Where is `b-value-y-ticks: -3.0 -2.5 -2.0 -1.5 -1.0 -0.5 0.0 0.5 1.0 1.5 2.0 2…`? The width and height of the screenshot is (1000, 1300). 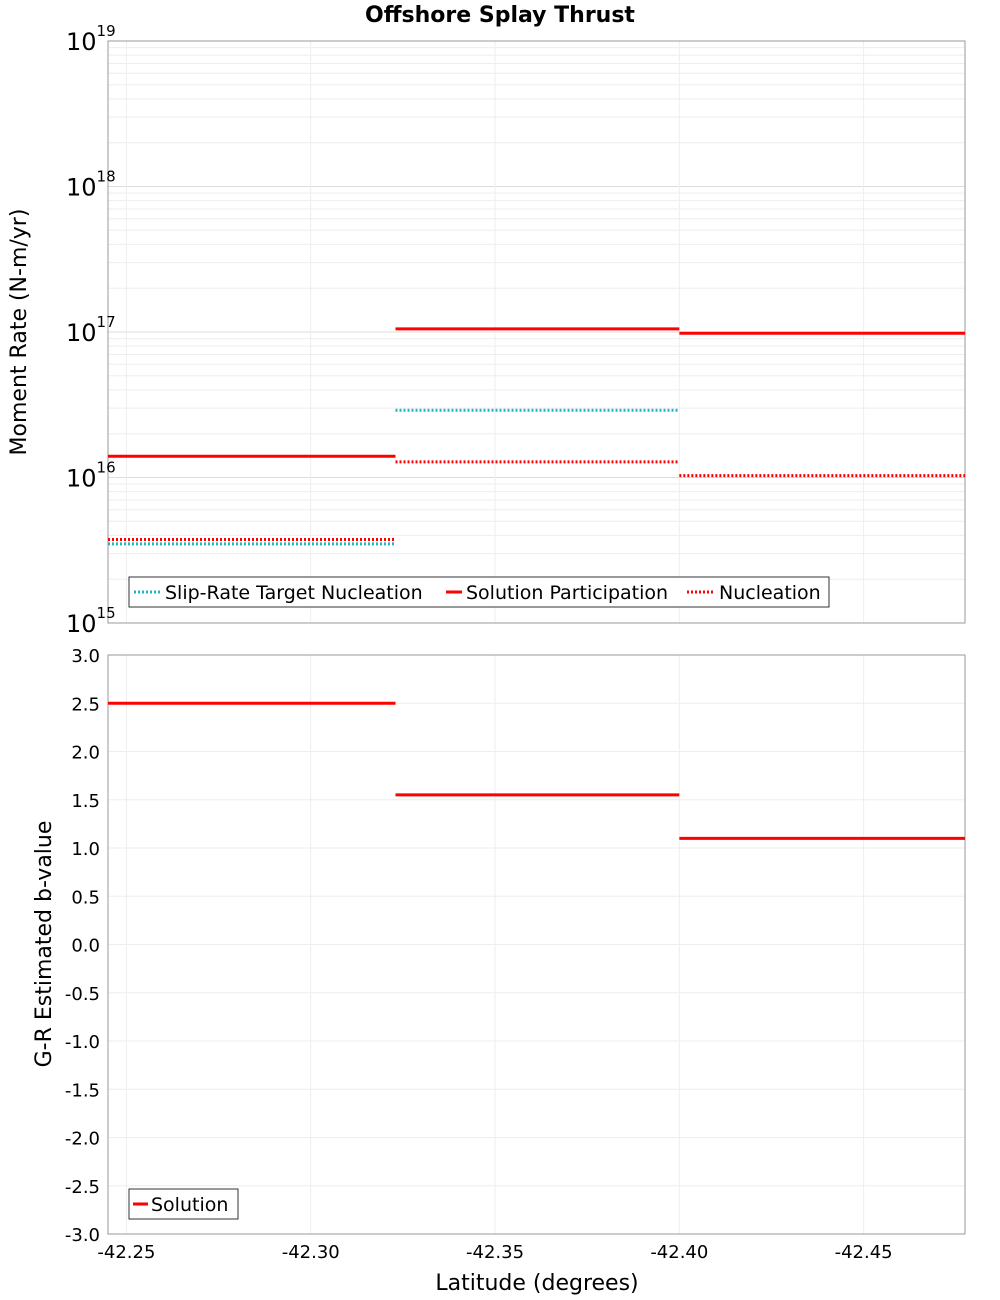
b-value-y-ticks: -3.0 -2.5 -2.0 -1.5 -1.0 -0.5 0.0 0.5 1.0 1.5 2.0 2… is located at coordinates (82, 946).